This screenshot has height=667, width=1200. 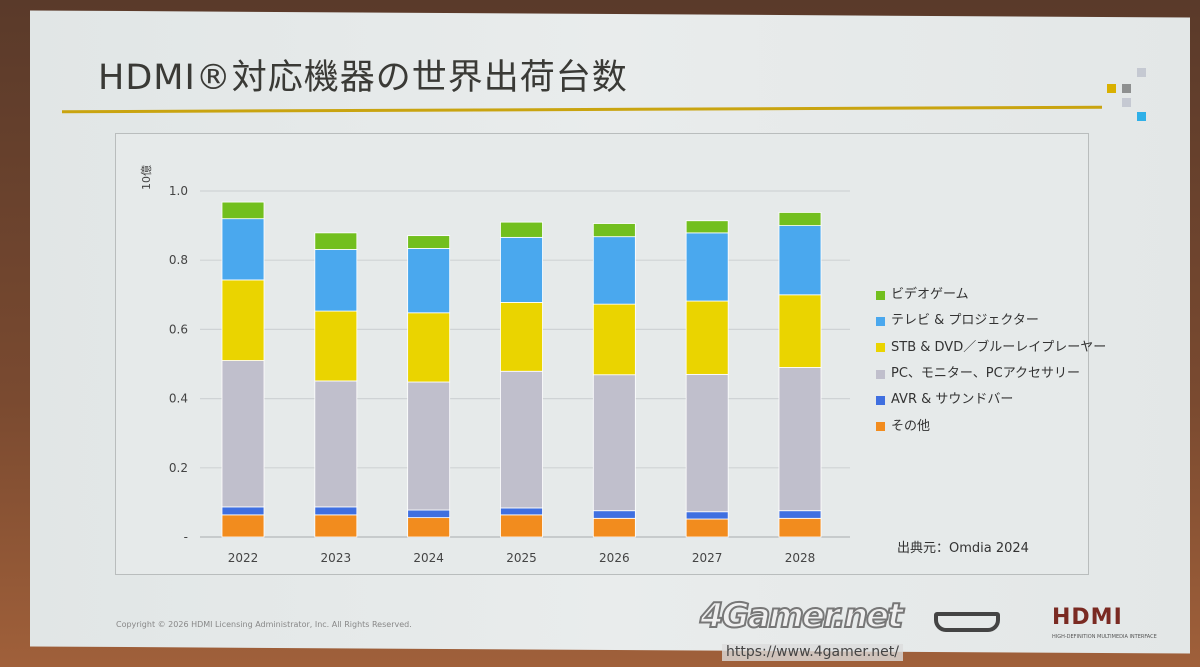 What do you see at coordinates (965, 321) in the screenshot?
I see `legend-label: テレビ & プロジェクター` at bounding box center [965, 321].